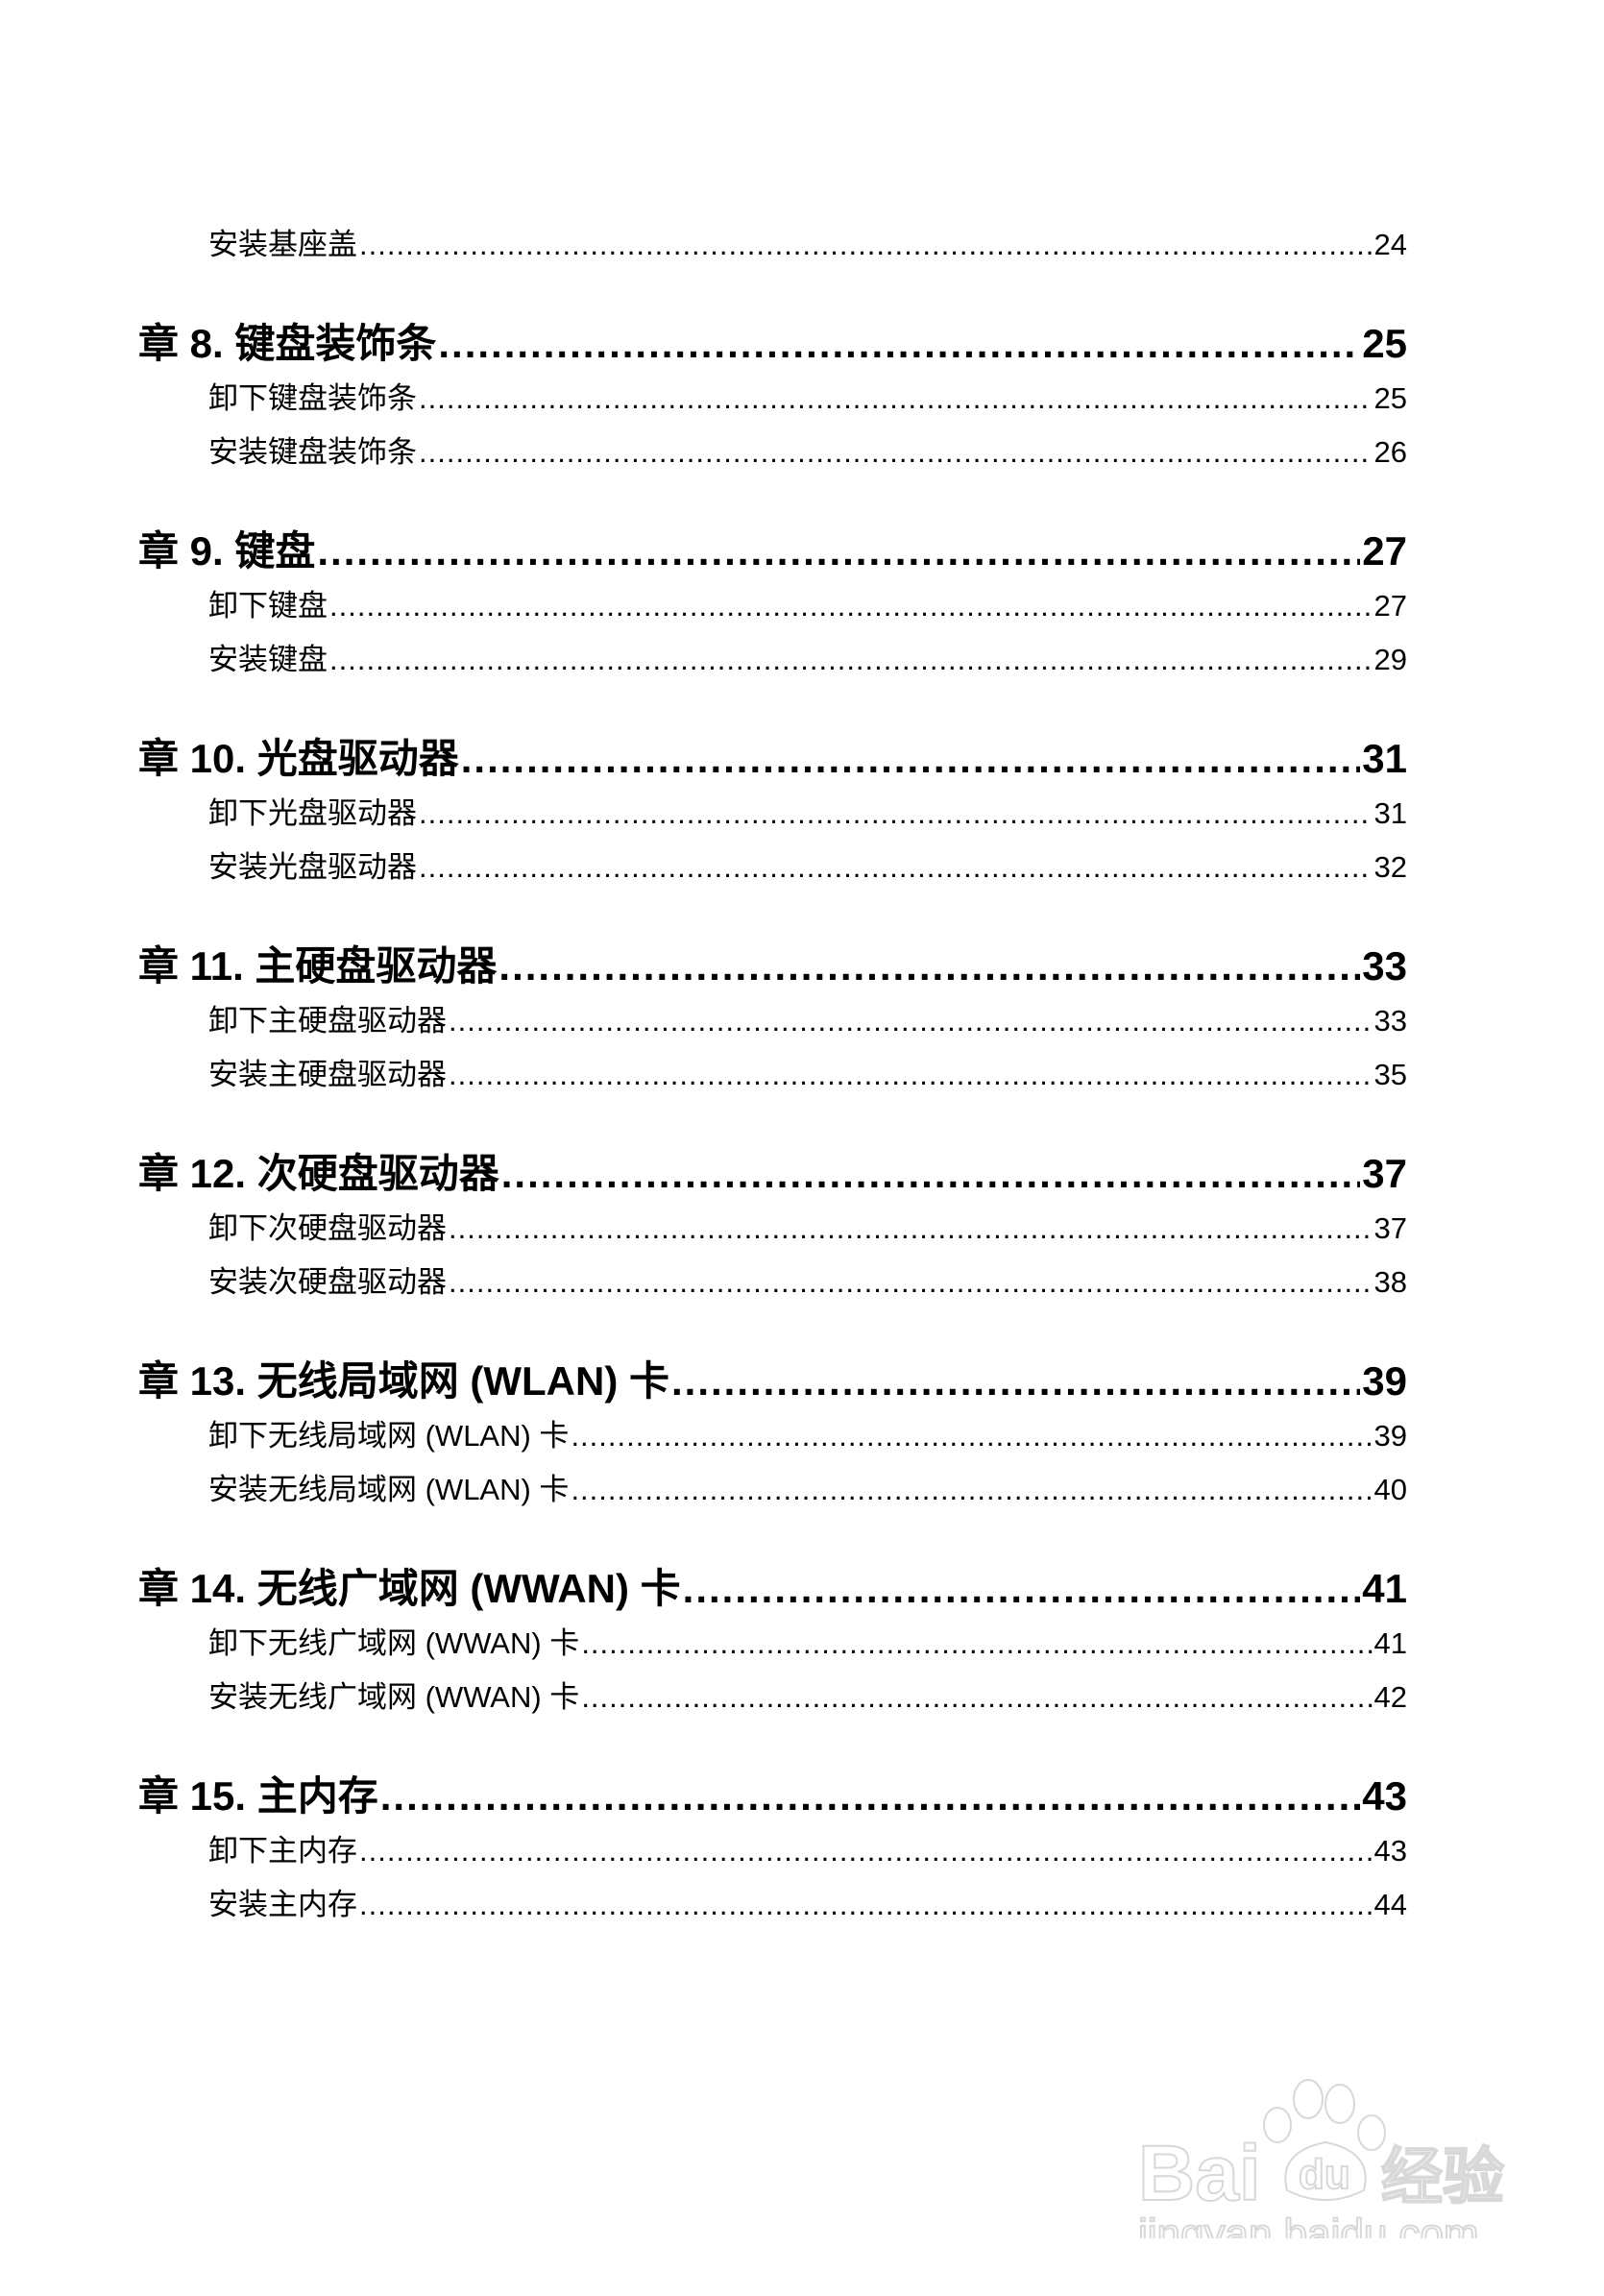 The width and height of the screenshot is (1604, 2296). I want to click on page-number: 44, so click(1390, 1904).